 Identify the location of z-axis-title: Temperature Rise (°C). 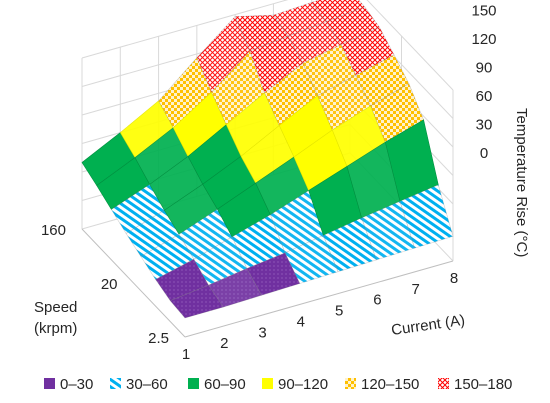
(521, 182).